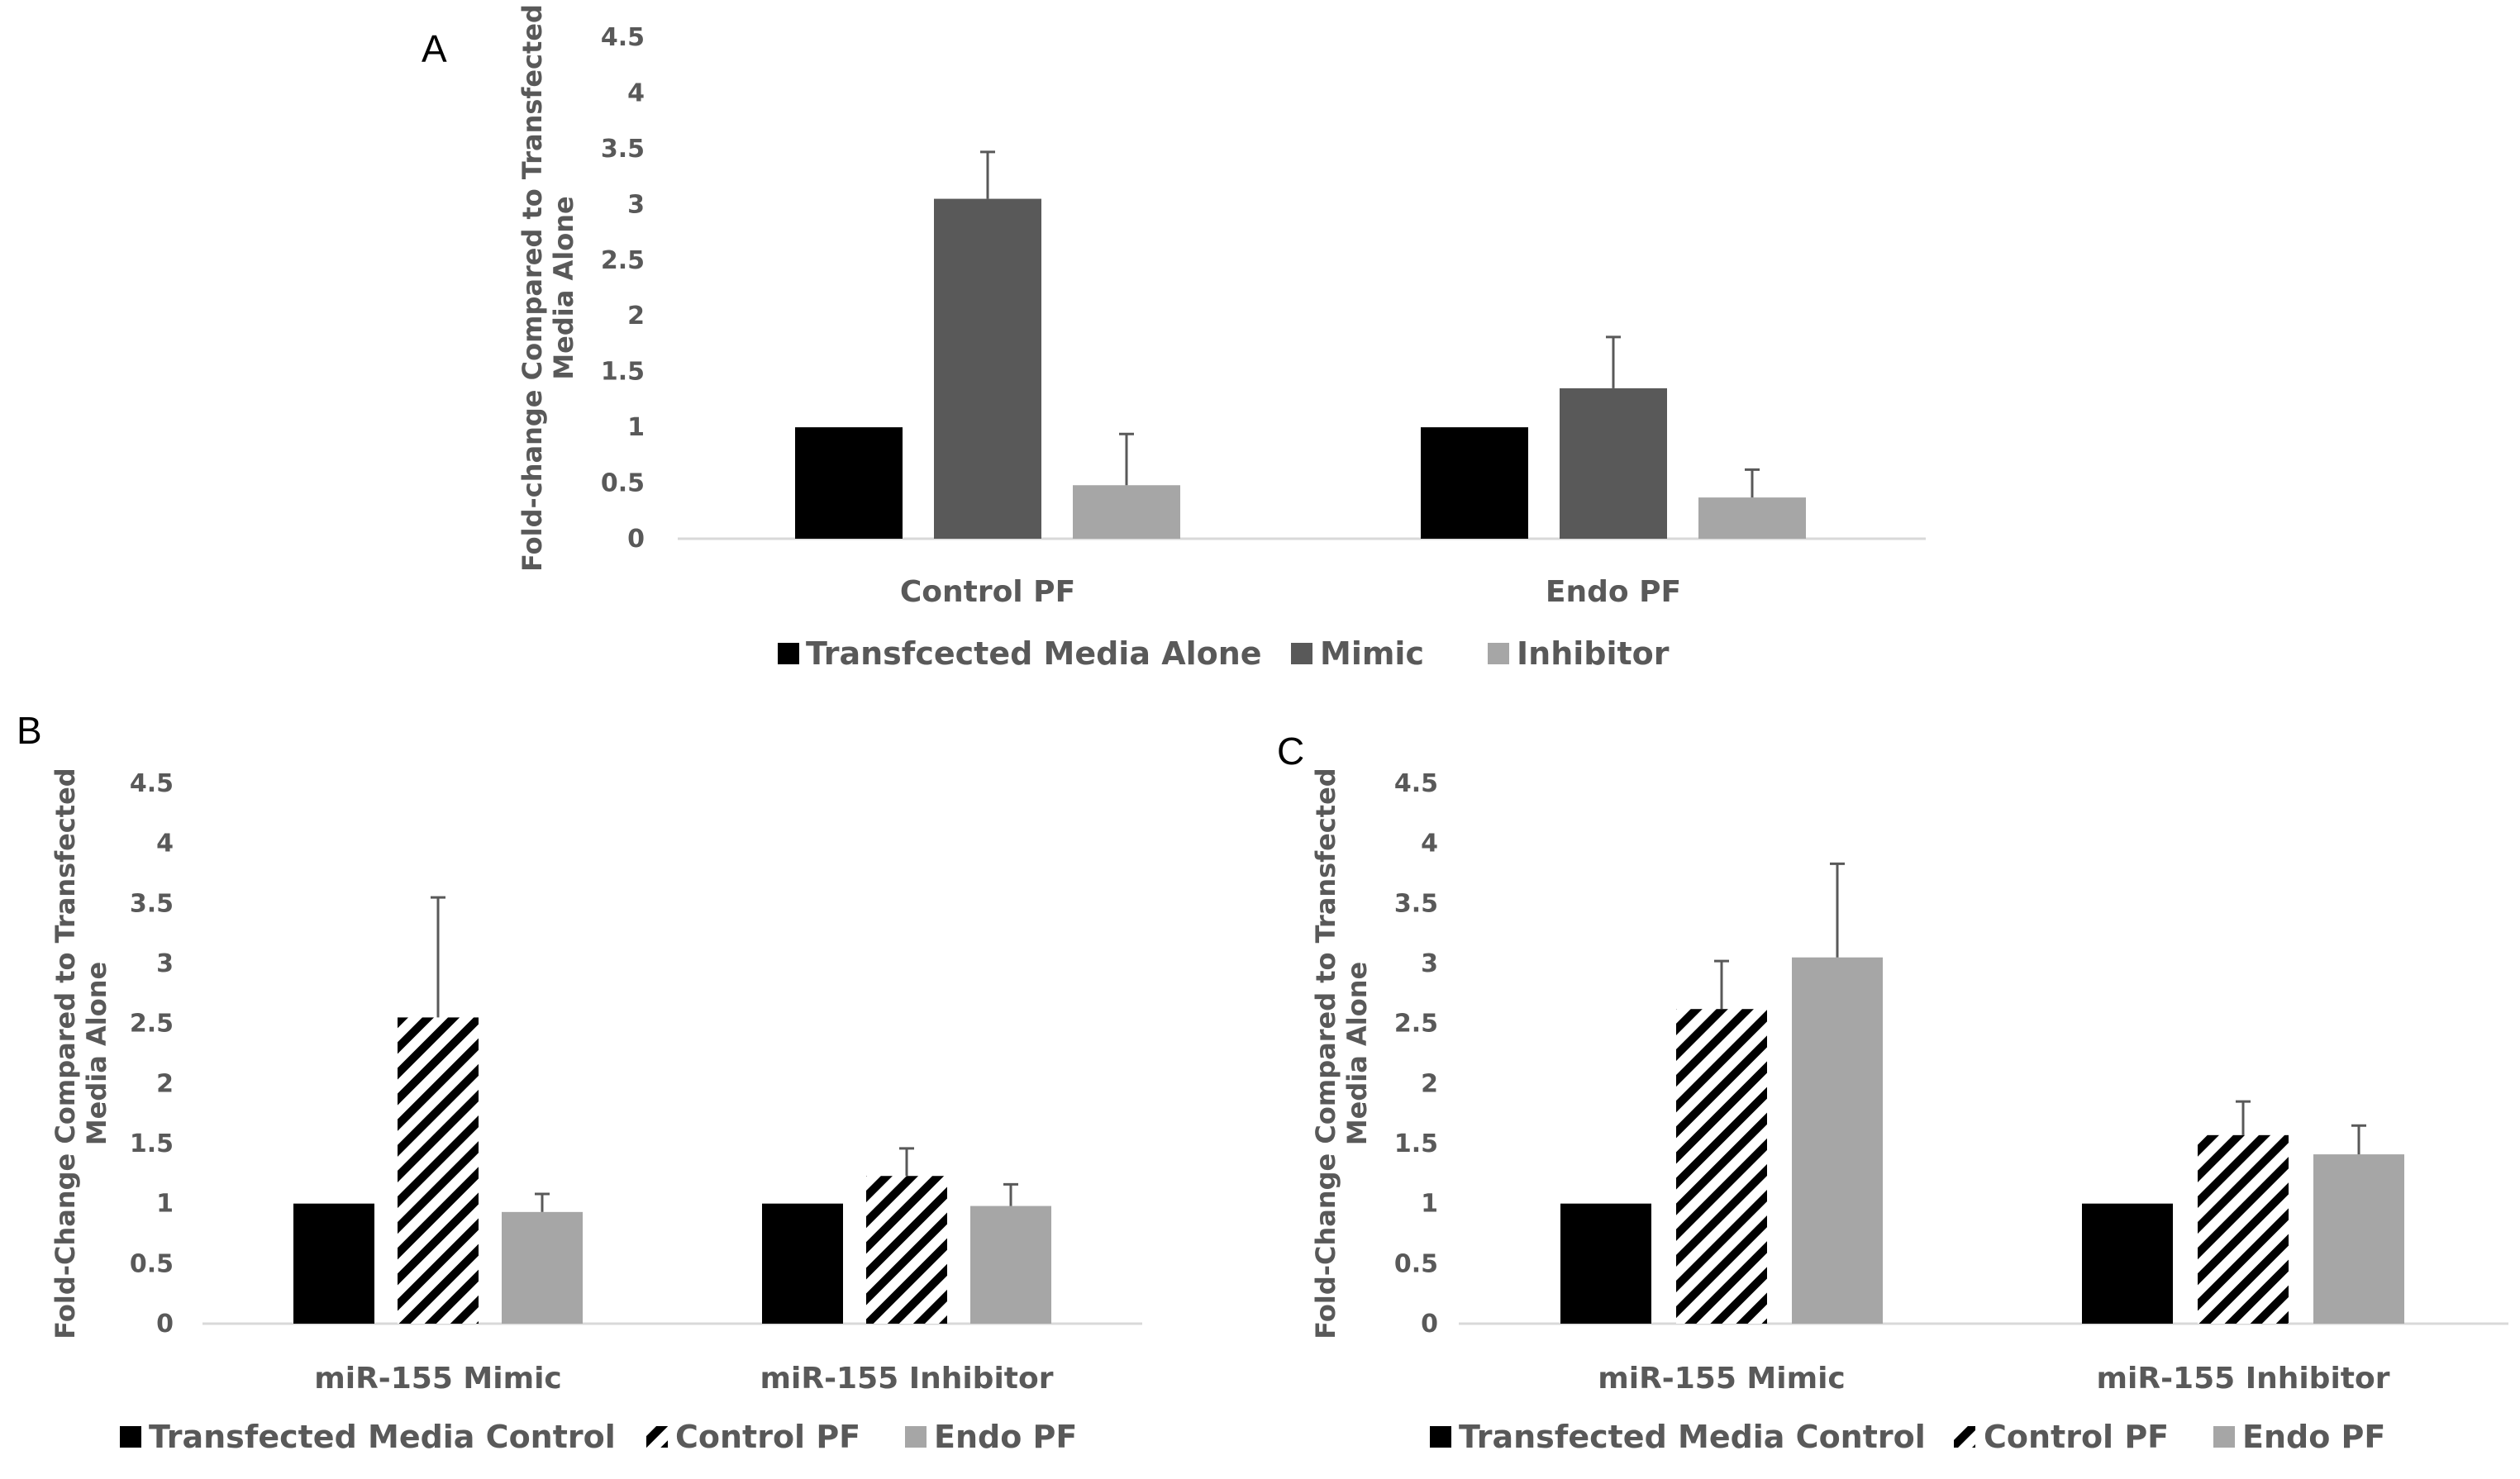 This screenshot has height=1479, width=2520. What do you see at coordinates (1593, 653) in the screenshot?
I see `legend-label: Inhibitor` at bounding box center [1593, 653].